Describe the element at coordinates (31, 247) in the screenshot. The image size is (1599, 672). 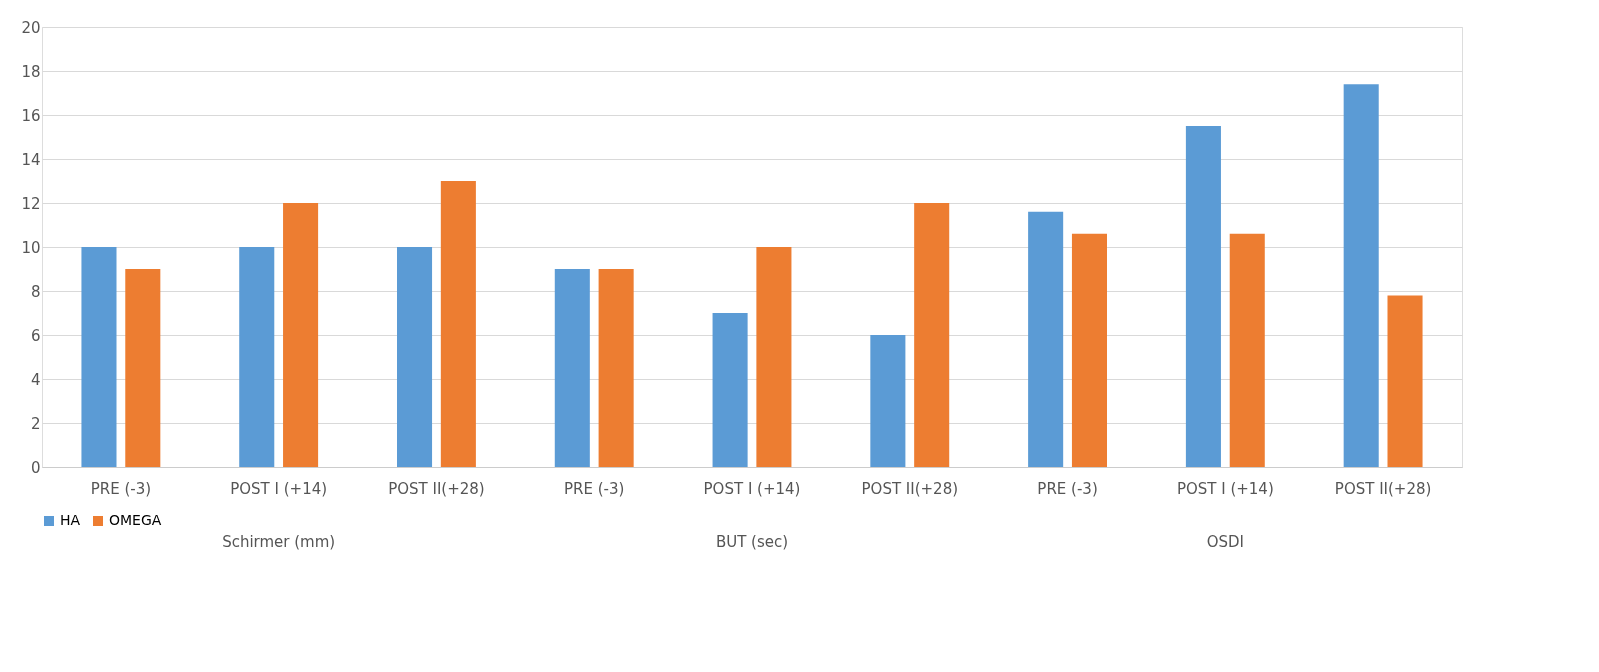
I see `y-tick-label: 10` at that location.